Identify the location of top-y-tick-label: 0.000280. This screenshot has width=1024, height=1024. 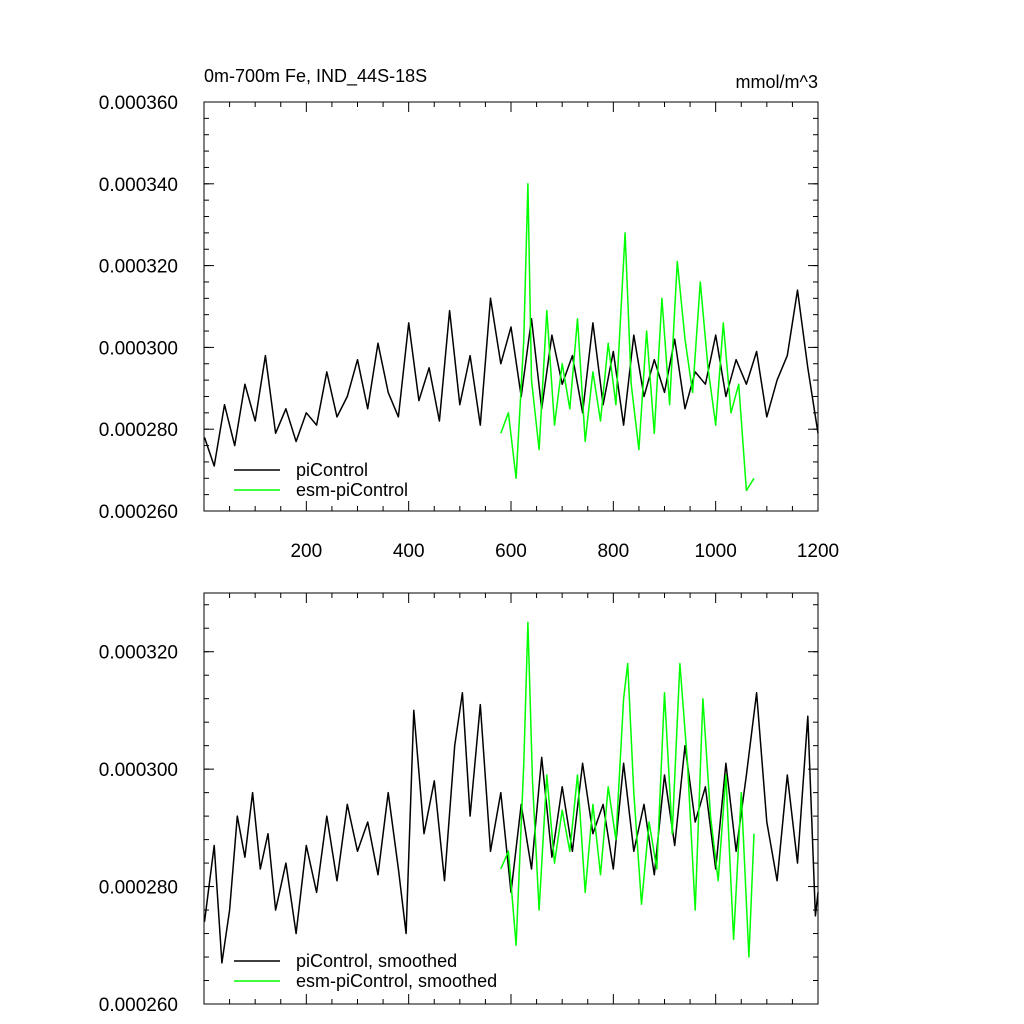
(138, 430).